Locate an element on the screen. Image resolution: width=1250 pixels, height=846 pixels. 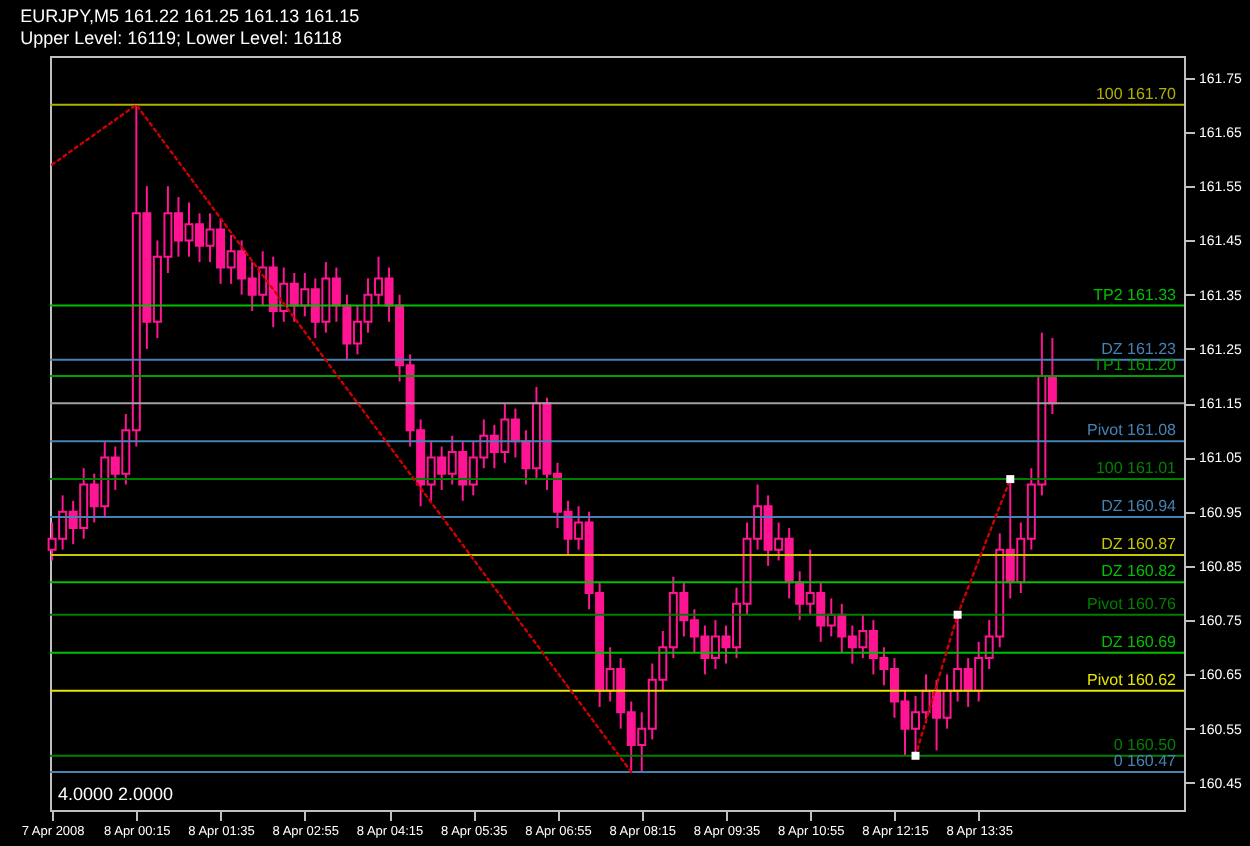
ref-line-label: 0 160.47 is located at coordinates (1145, 761).